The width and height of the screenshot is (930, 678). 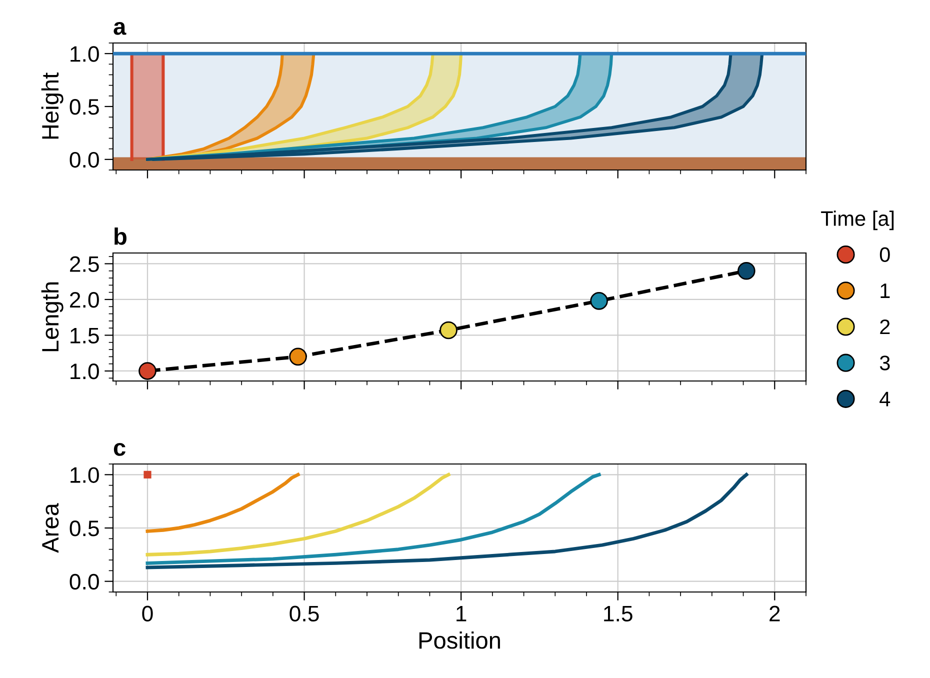 What do you see at coordinates (885, 363) in the screenshot?
I see `legend-label: 3` at bounding box center [885, 363].